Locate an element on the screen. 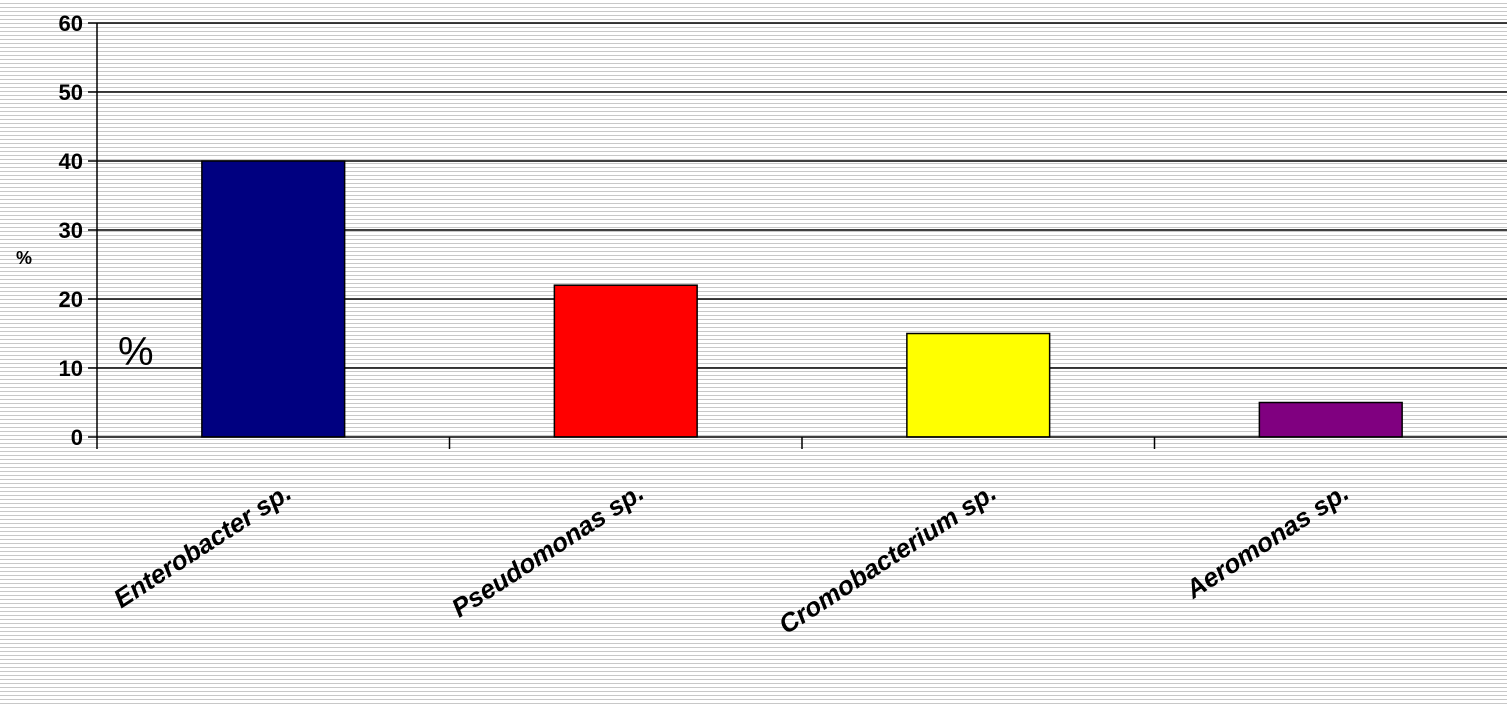  x-category-label: Enterobacter sp. is located at coordinates (202, 545).